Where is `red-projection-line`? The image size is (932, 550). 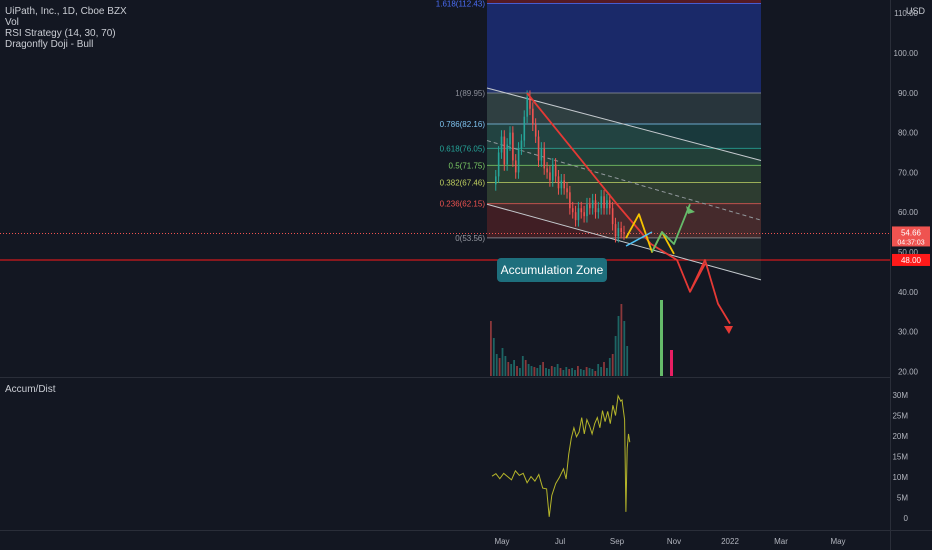 red-projection-line is located at coordinates (710, 292).